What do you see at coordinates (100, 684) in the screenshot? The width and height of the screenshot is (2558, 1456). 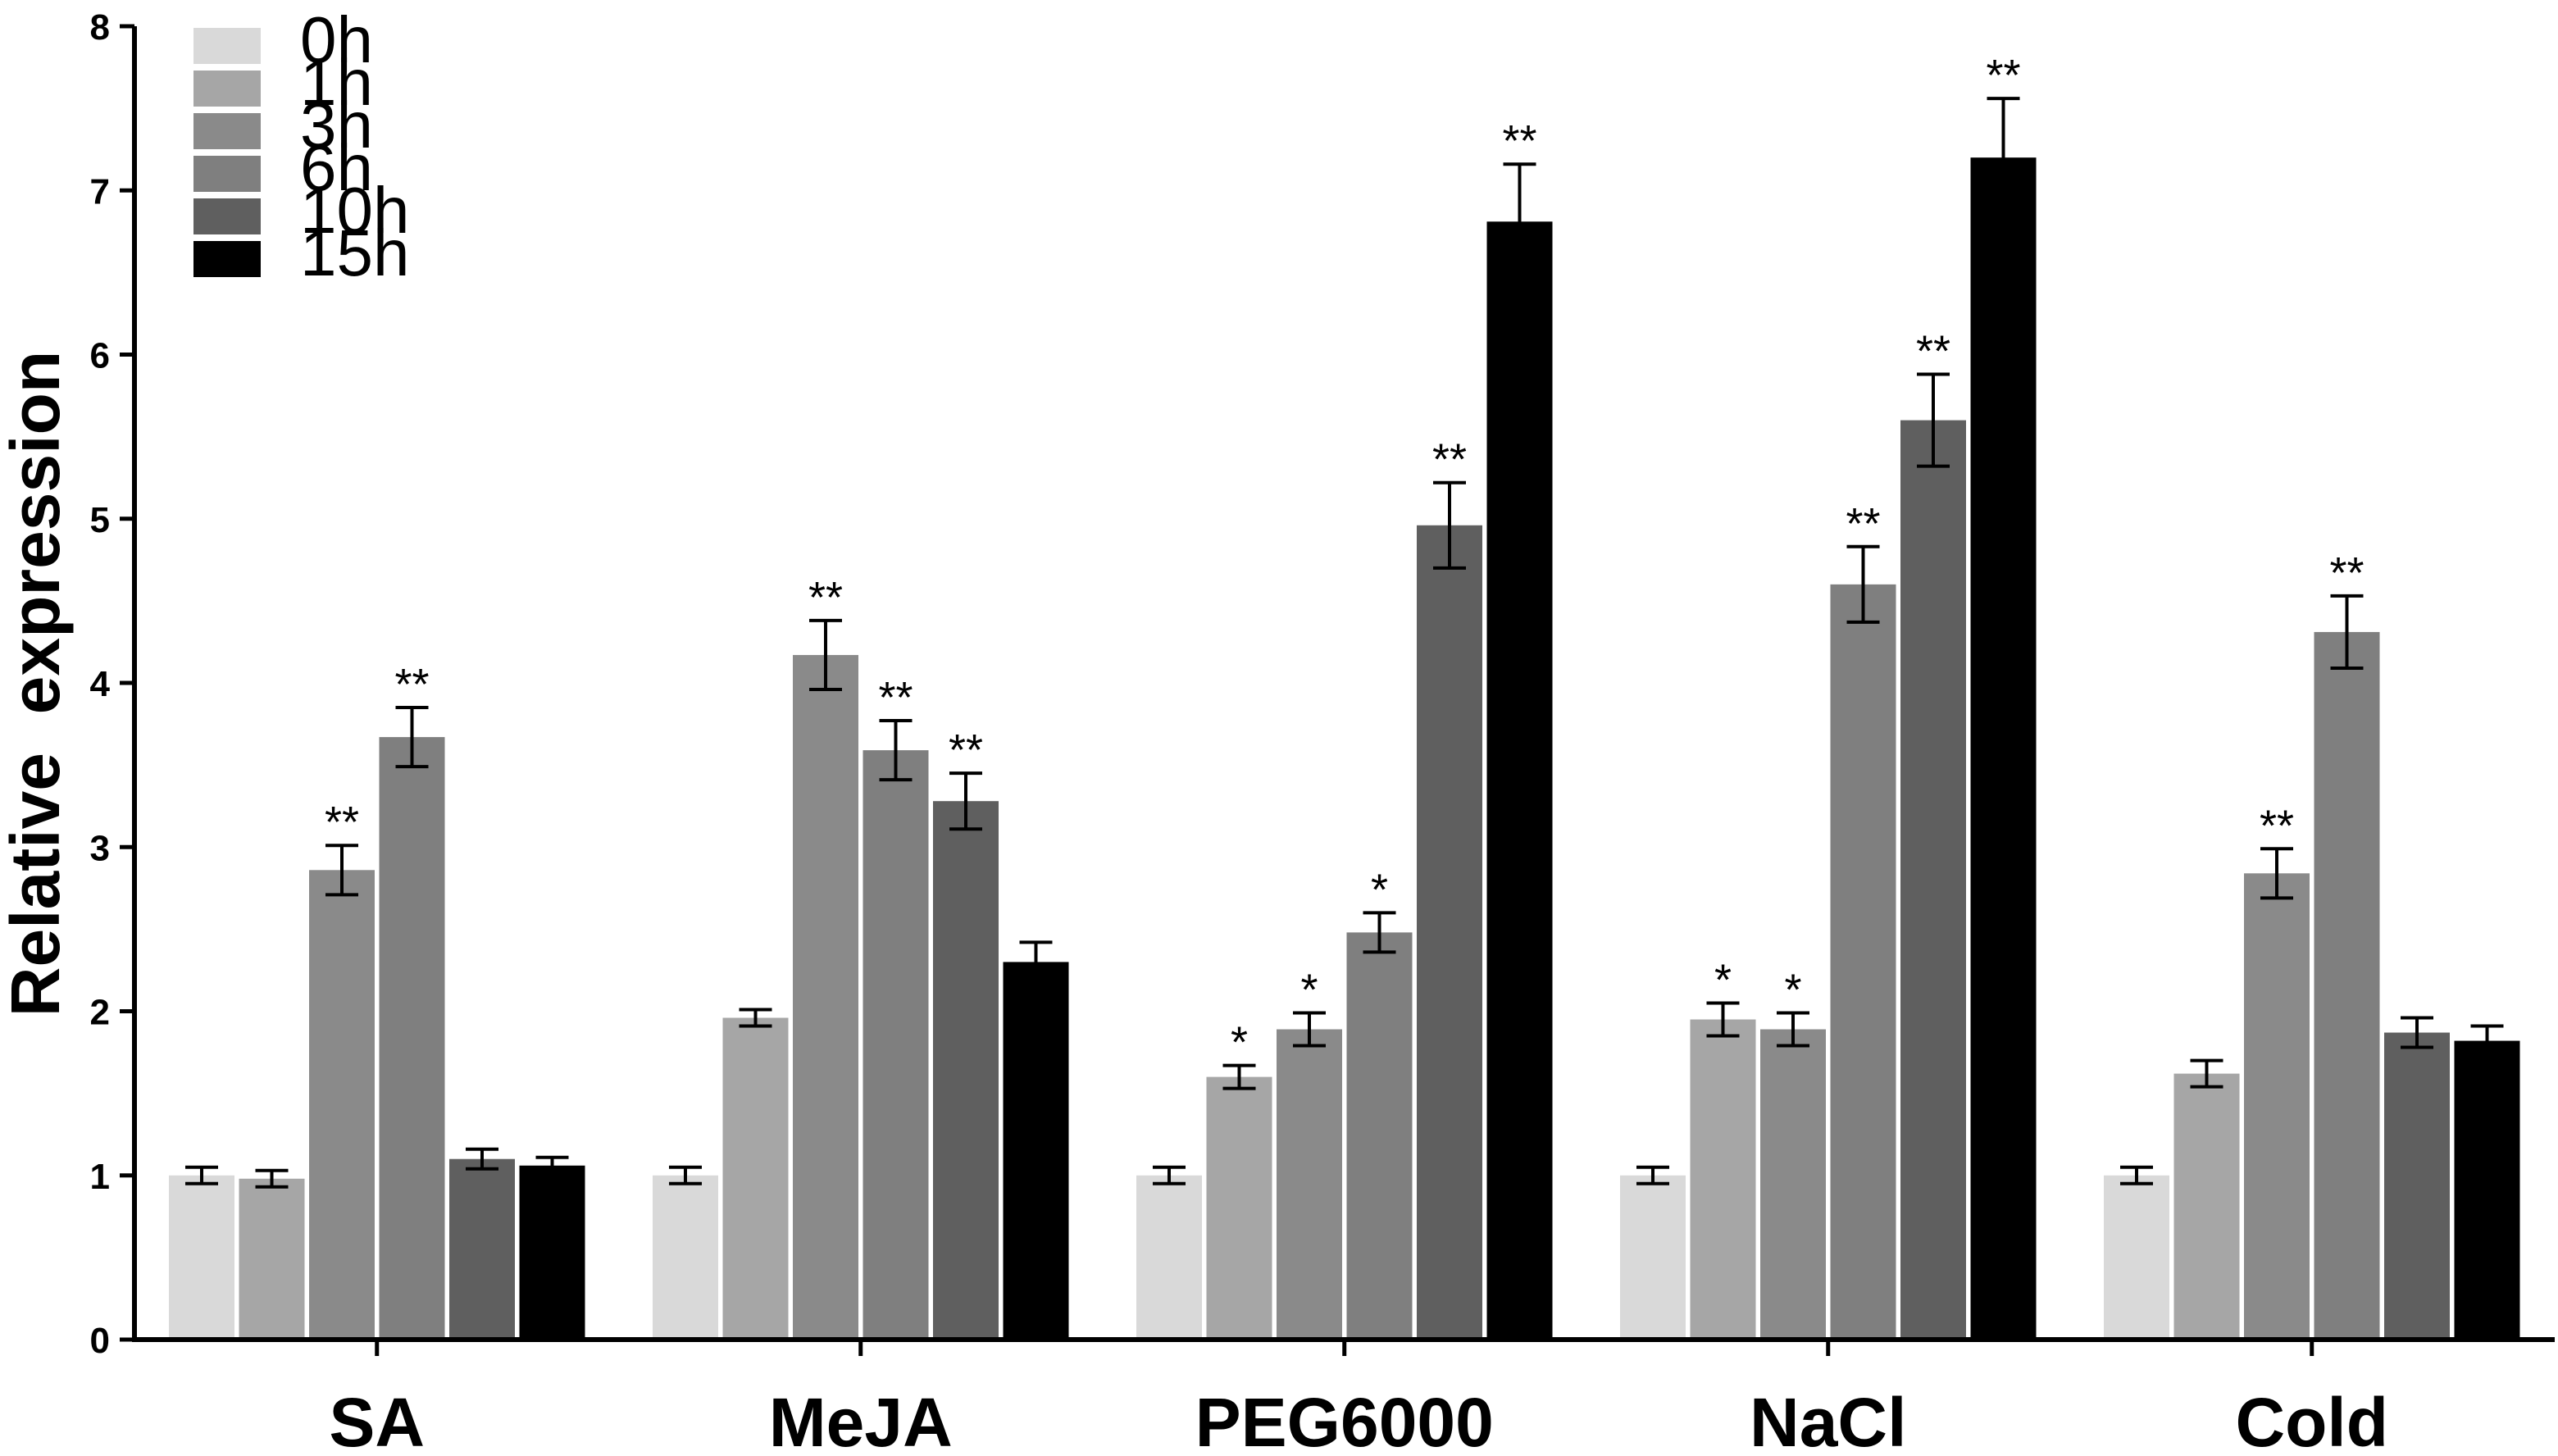 I see `y-tick-label: 4` at bounding box center [100, 684].